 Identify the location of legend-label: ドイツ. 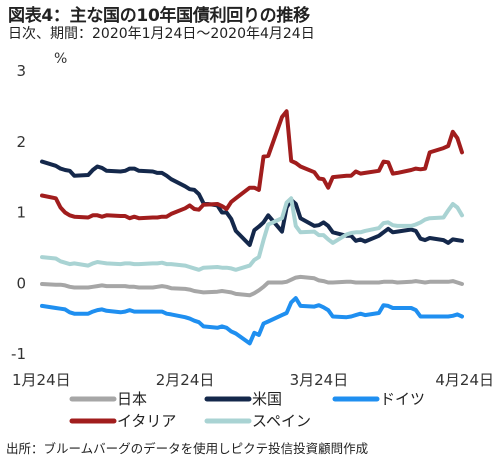
(402, 399).